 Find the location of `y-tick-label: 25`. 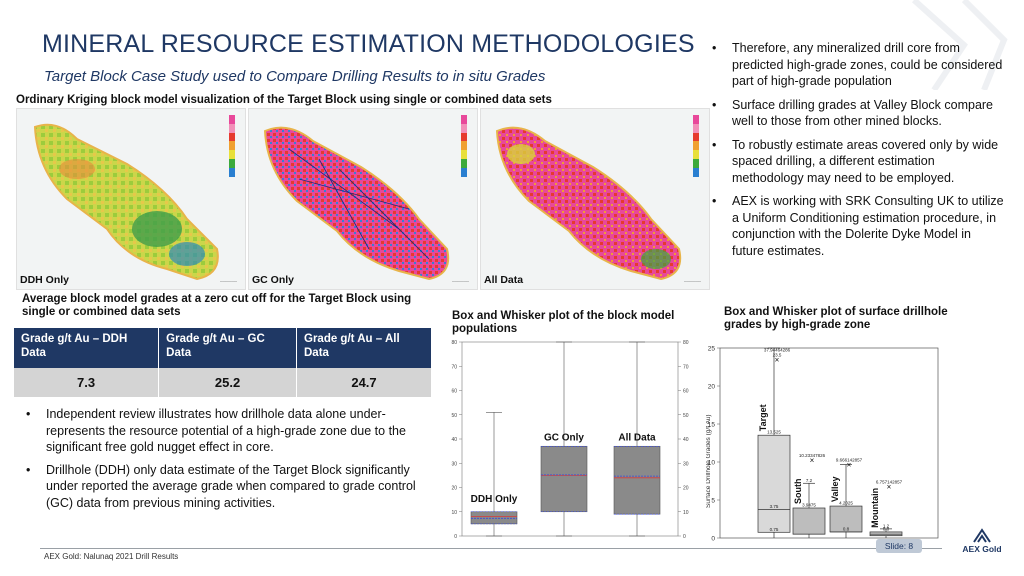

y-tick-label: 25 is located at coordinates (712, 349).